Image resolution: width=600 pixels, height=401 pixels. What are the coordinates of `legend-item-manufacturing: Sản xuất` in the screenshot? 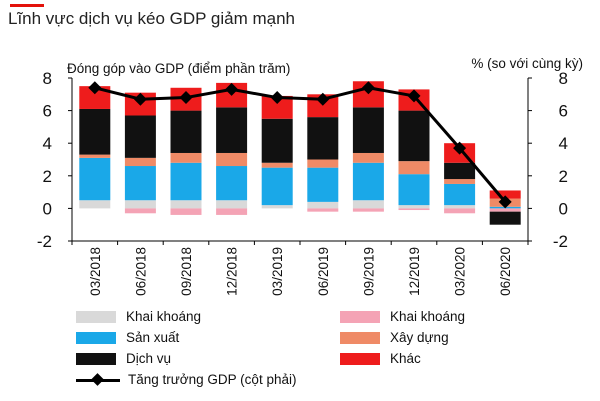 It's located at (127, 337).